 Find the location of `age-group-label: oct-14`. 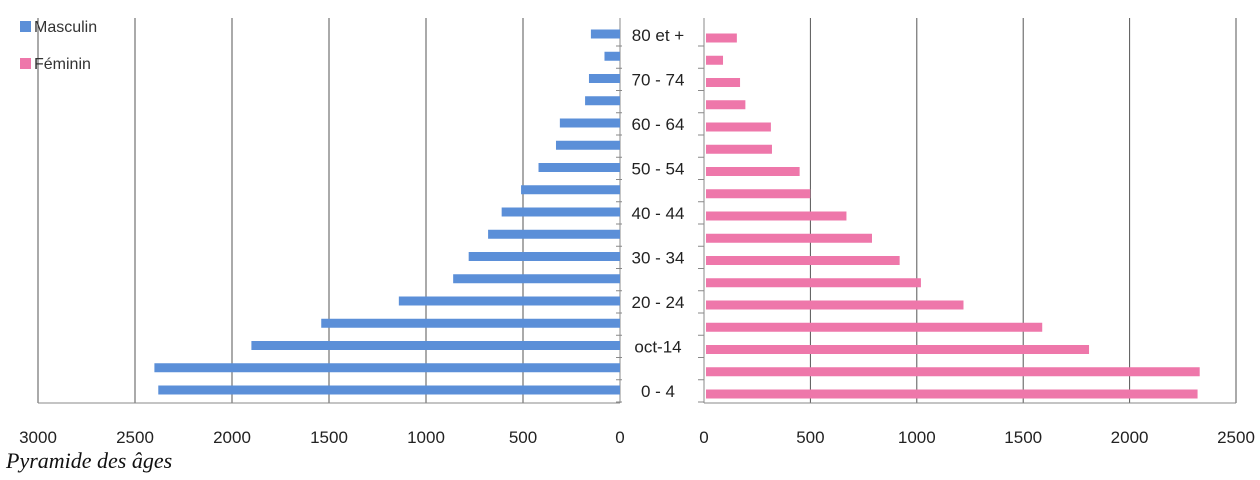

age-group-label: oct-14 is located at coordinates (657, 347).